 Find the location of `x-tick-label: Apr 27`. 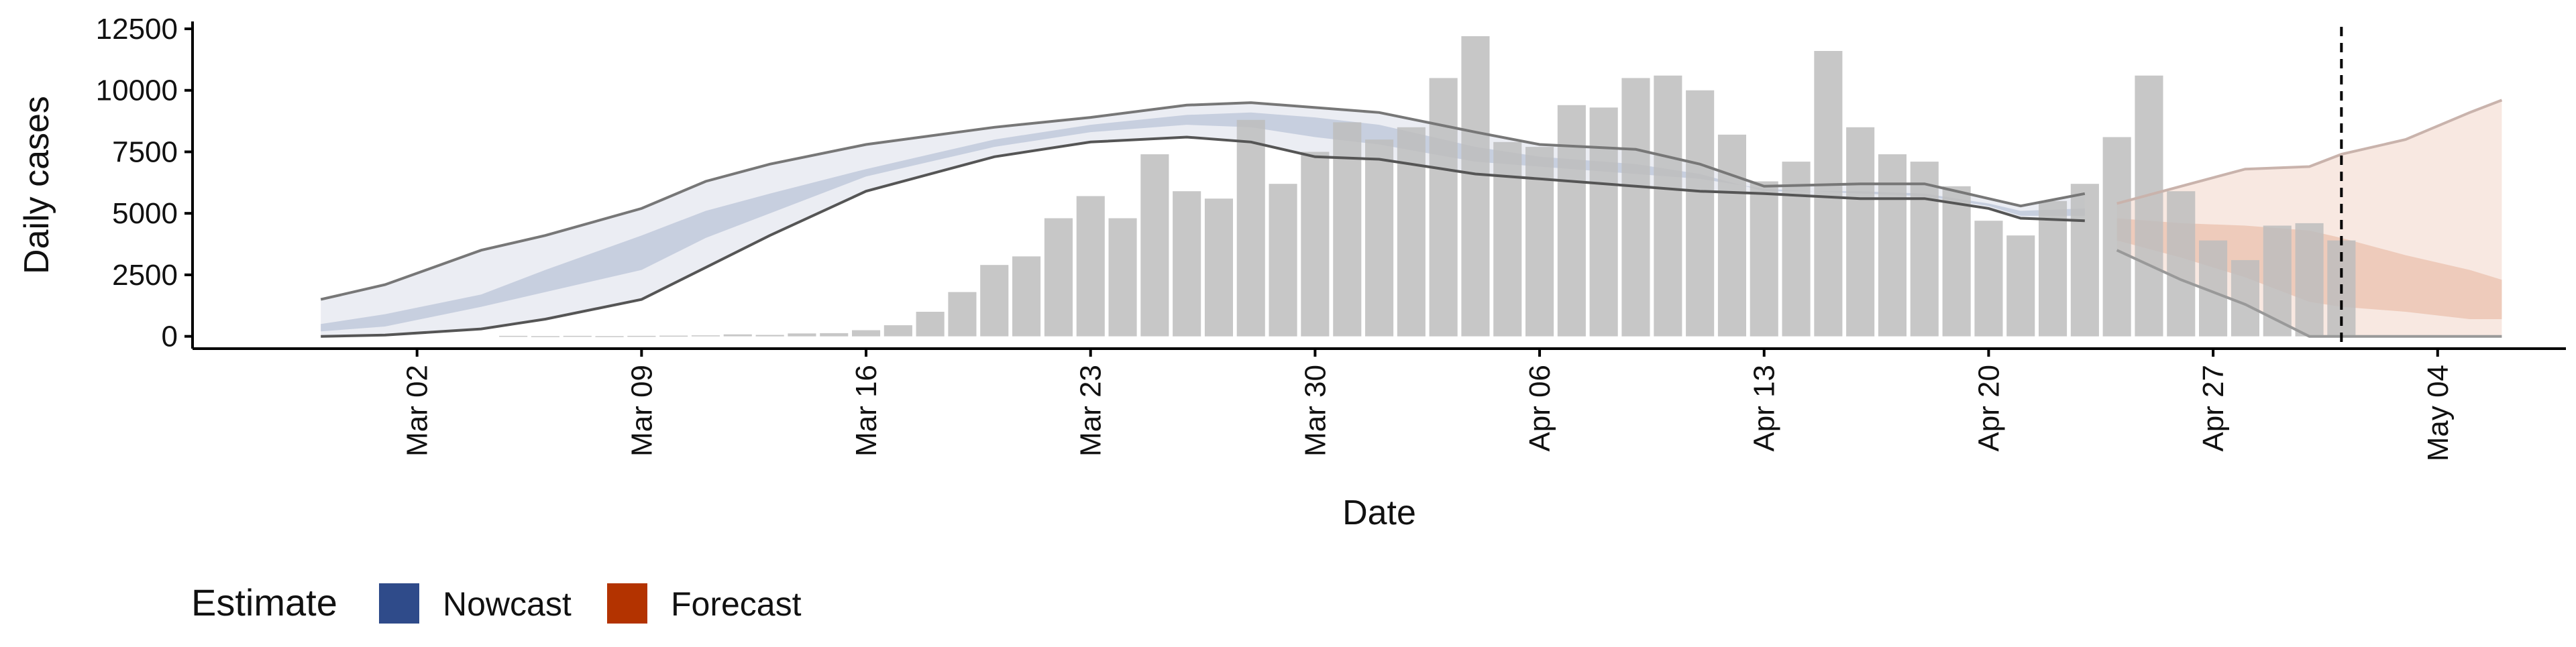

x-tick-label: Apr 27 is located at coordinates (2213, 408).